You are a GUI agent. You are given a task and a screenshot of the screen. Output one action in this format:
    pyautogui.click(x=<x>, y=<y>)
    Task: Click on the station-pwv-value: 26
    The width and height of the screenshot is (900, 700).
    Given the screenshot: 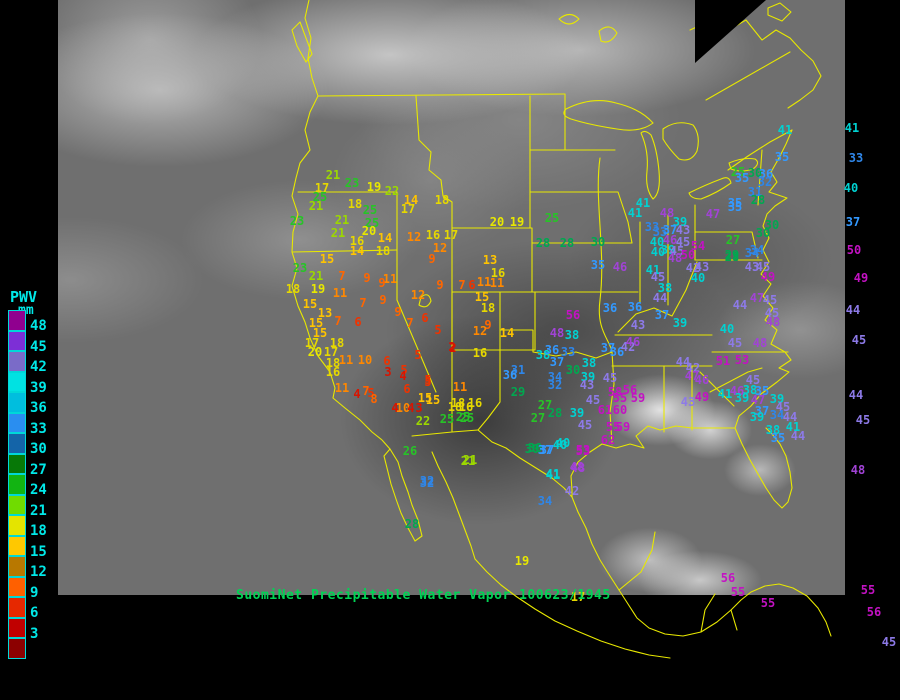 What is the action you would take?
    pyautogui.click(x=410, y=451)
    